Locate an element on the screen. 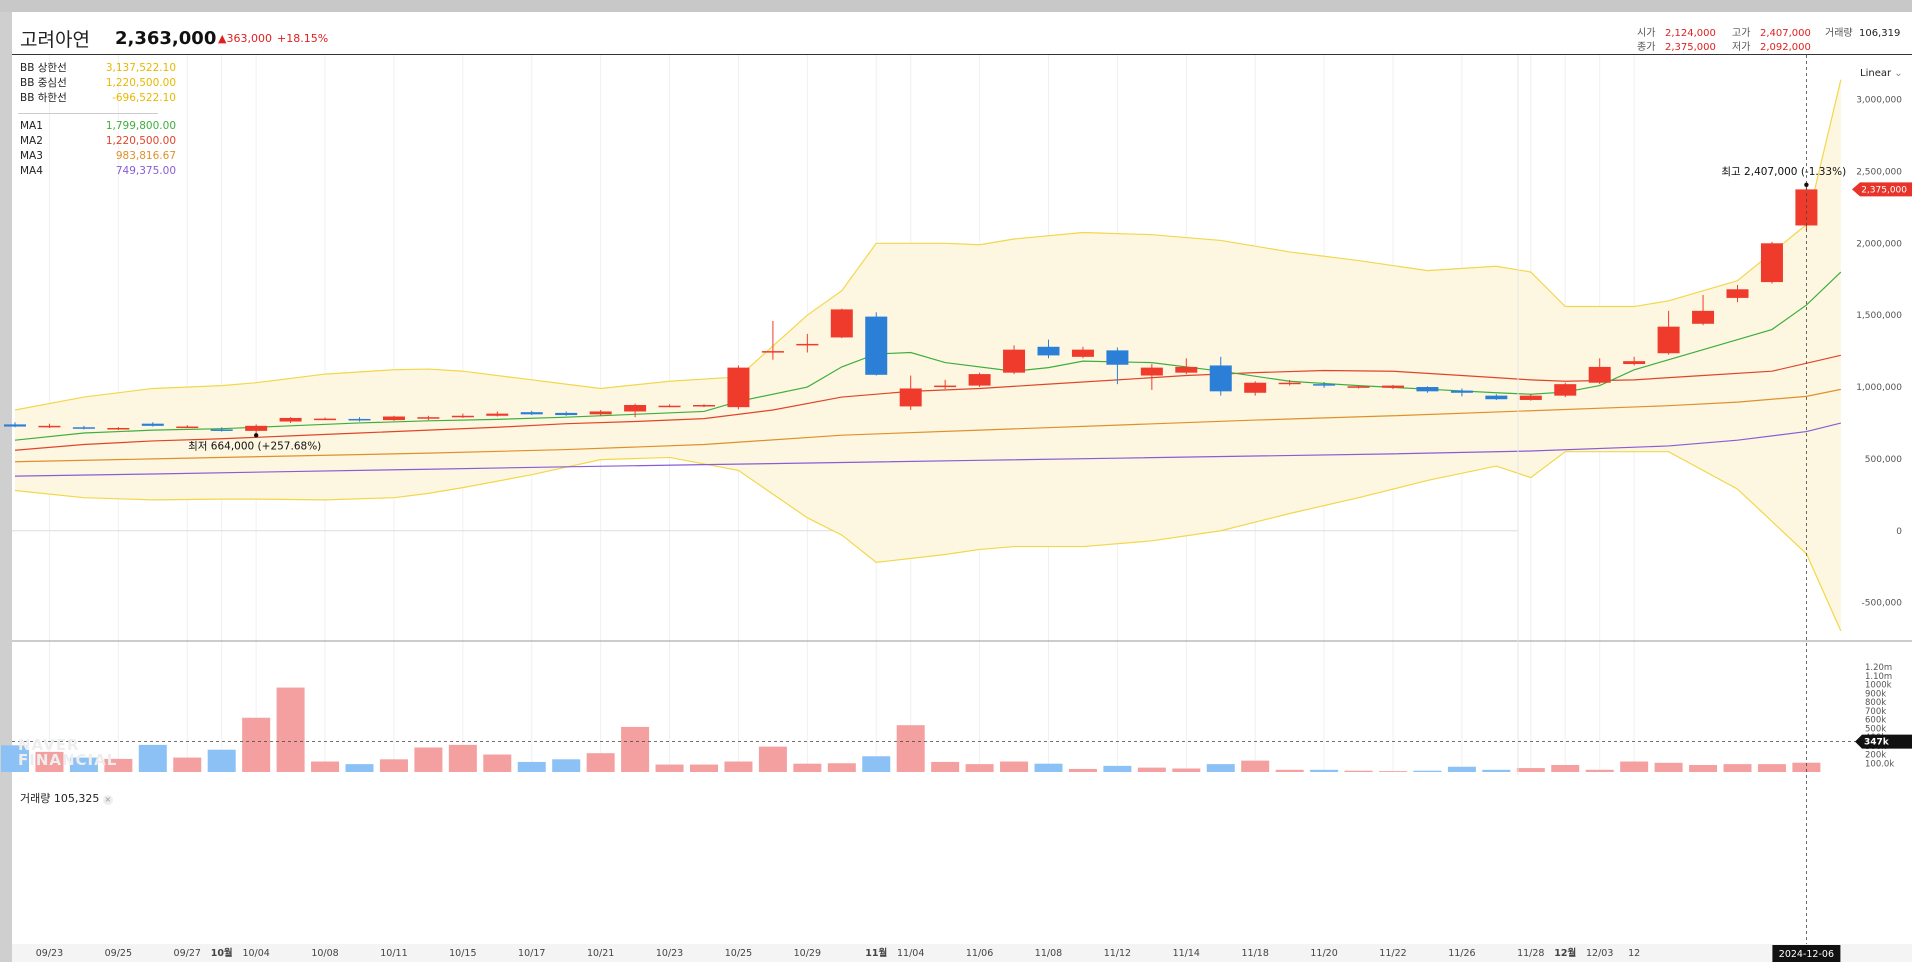  volume-axis-label: 600k is located at coordinates (1875, 721).